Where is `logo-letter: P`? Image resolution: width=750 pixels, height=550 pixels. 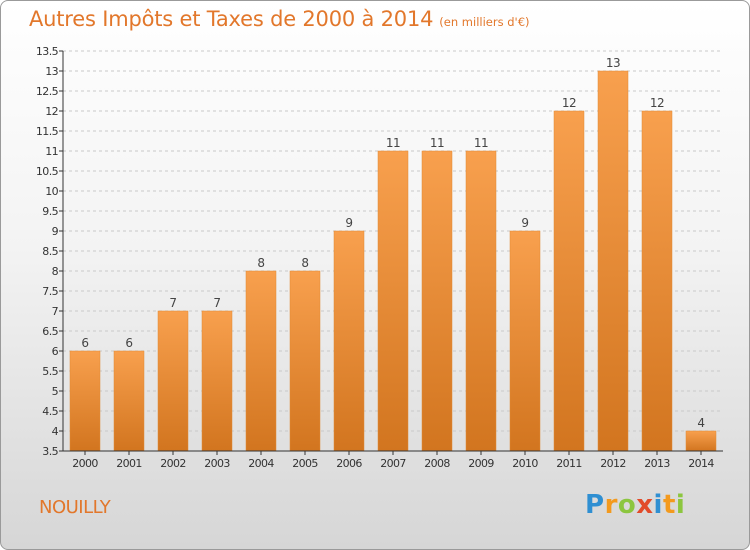 logo-letter: P is located at coordinates (595, 505).